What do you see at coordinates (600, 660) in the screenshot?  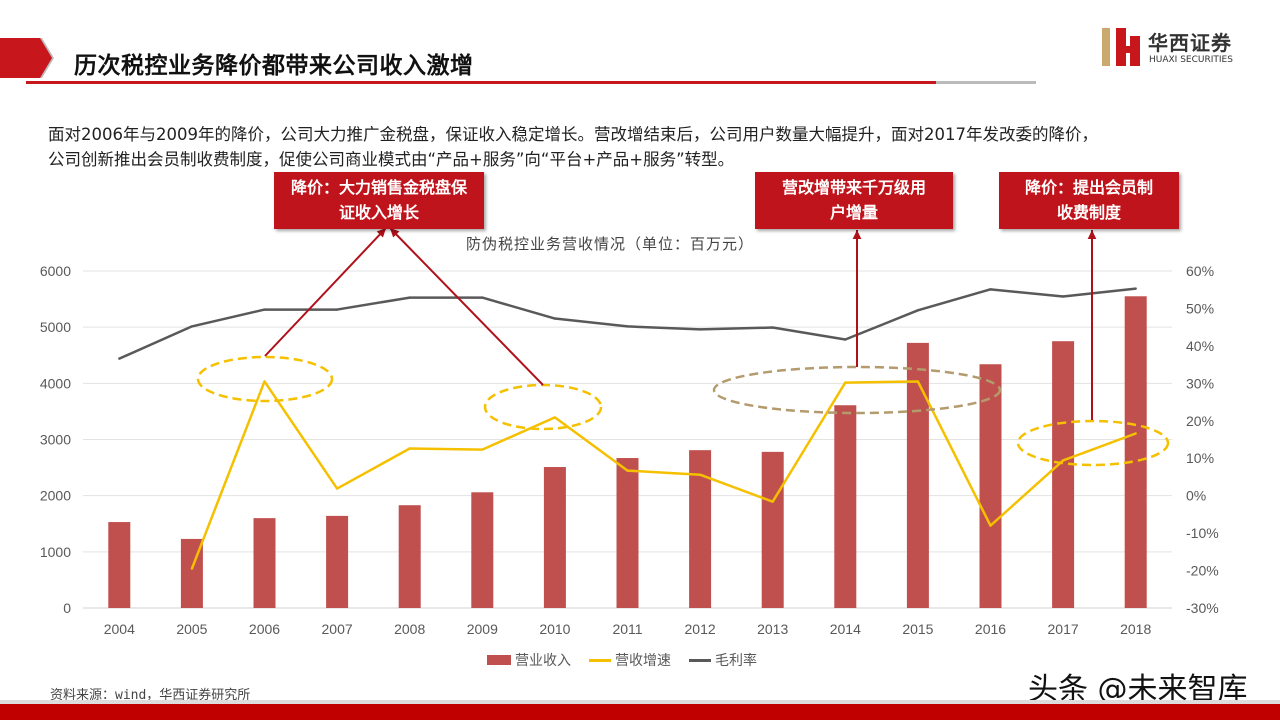 I see `legend-swatch-growth` at bounding box center [600, 660].